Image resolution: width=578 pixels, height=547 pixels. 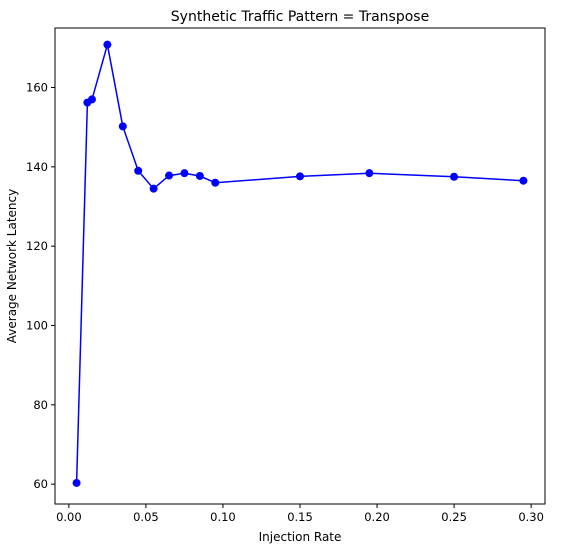 What do you see at coordinates (12, 266) in the screenshot?
I see `y-axis-label: Average Network Latency` at bounding box center [12, 266].